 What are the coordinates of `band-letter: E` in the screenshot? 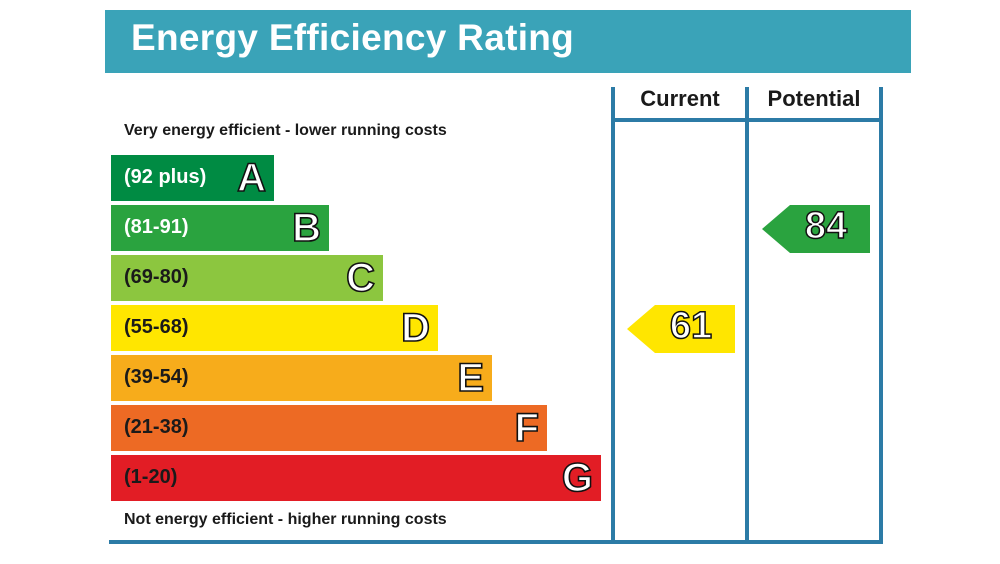 It's located at (471, 378).